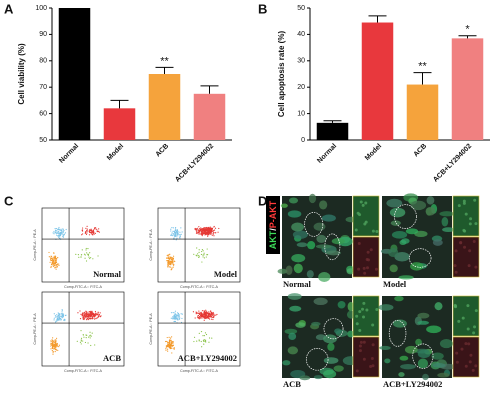 This screenshot has height=396, width=500. What do you see at coordinates (467, 30) in the screenshot?
I see `significance: *` at bounding box center [467, 30].